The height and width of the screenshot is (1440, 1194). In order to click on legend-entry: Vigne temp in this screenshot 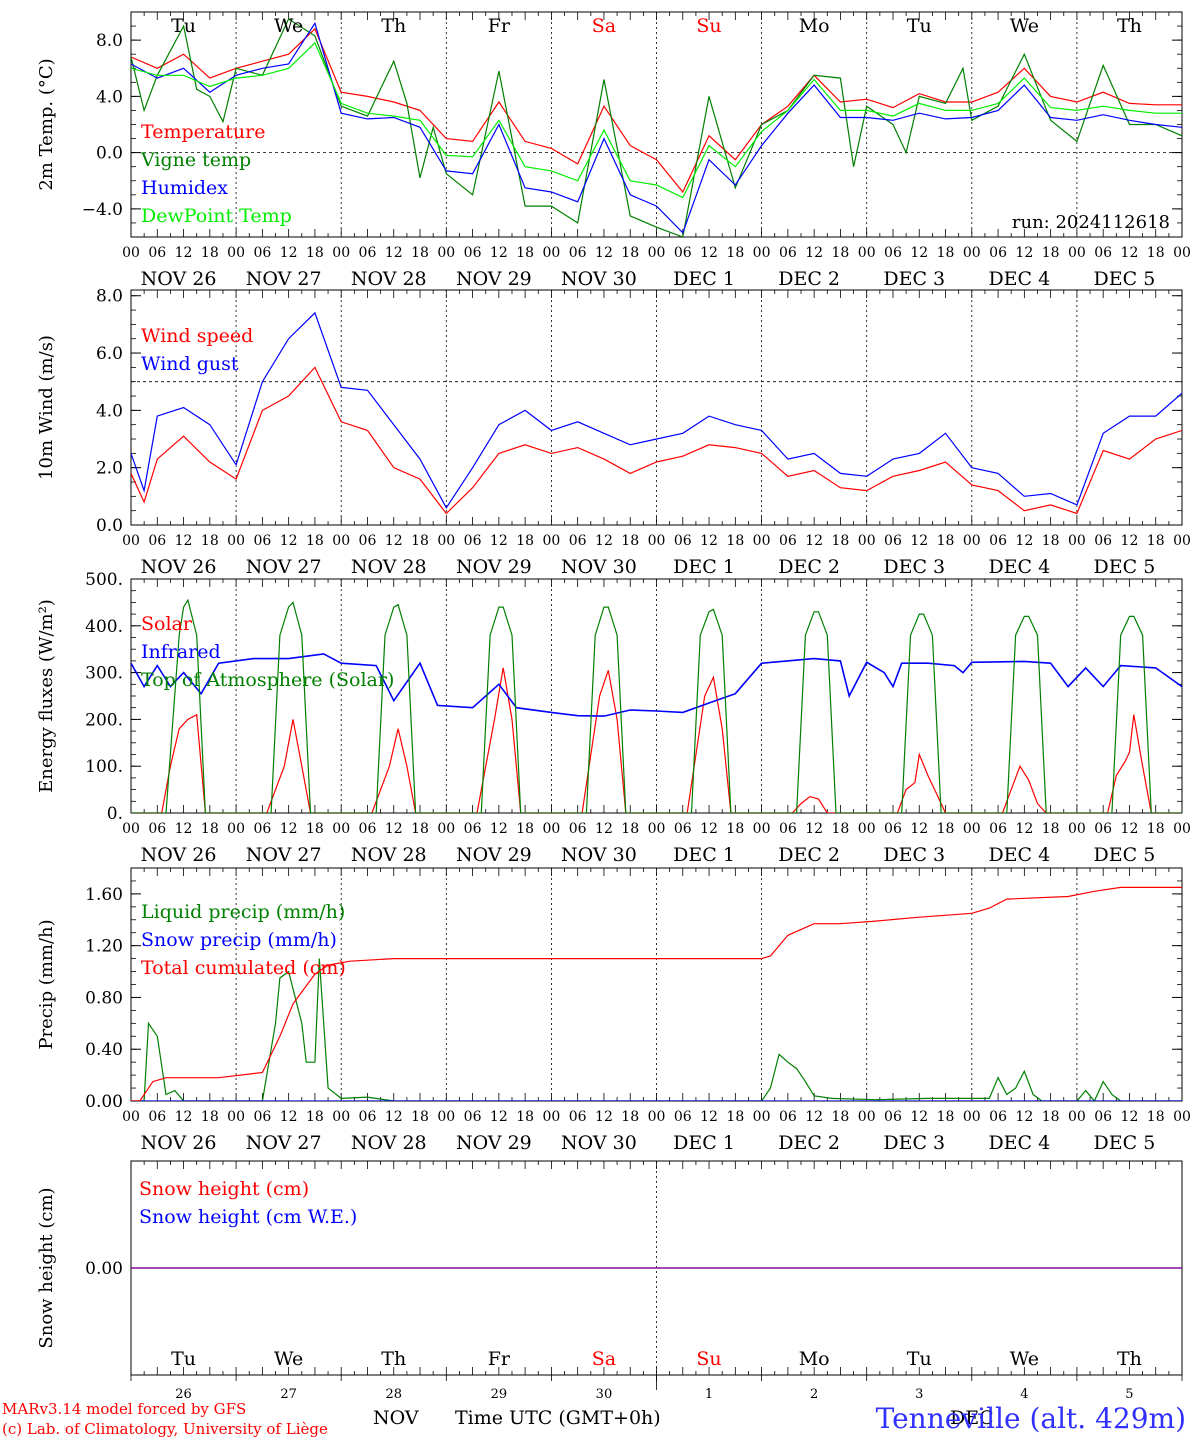, I will do `click(195, 160)`.